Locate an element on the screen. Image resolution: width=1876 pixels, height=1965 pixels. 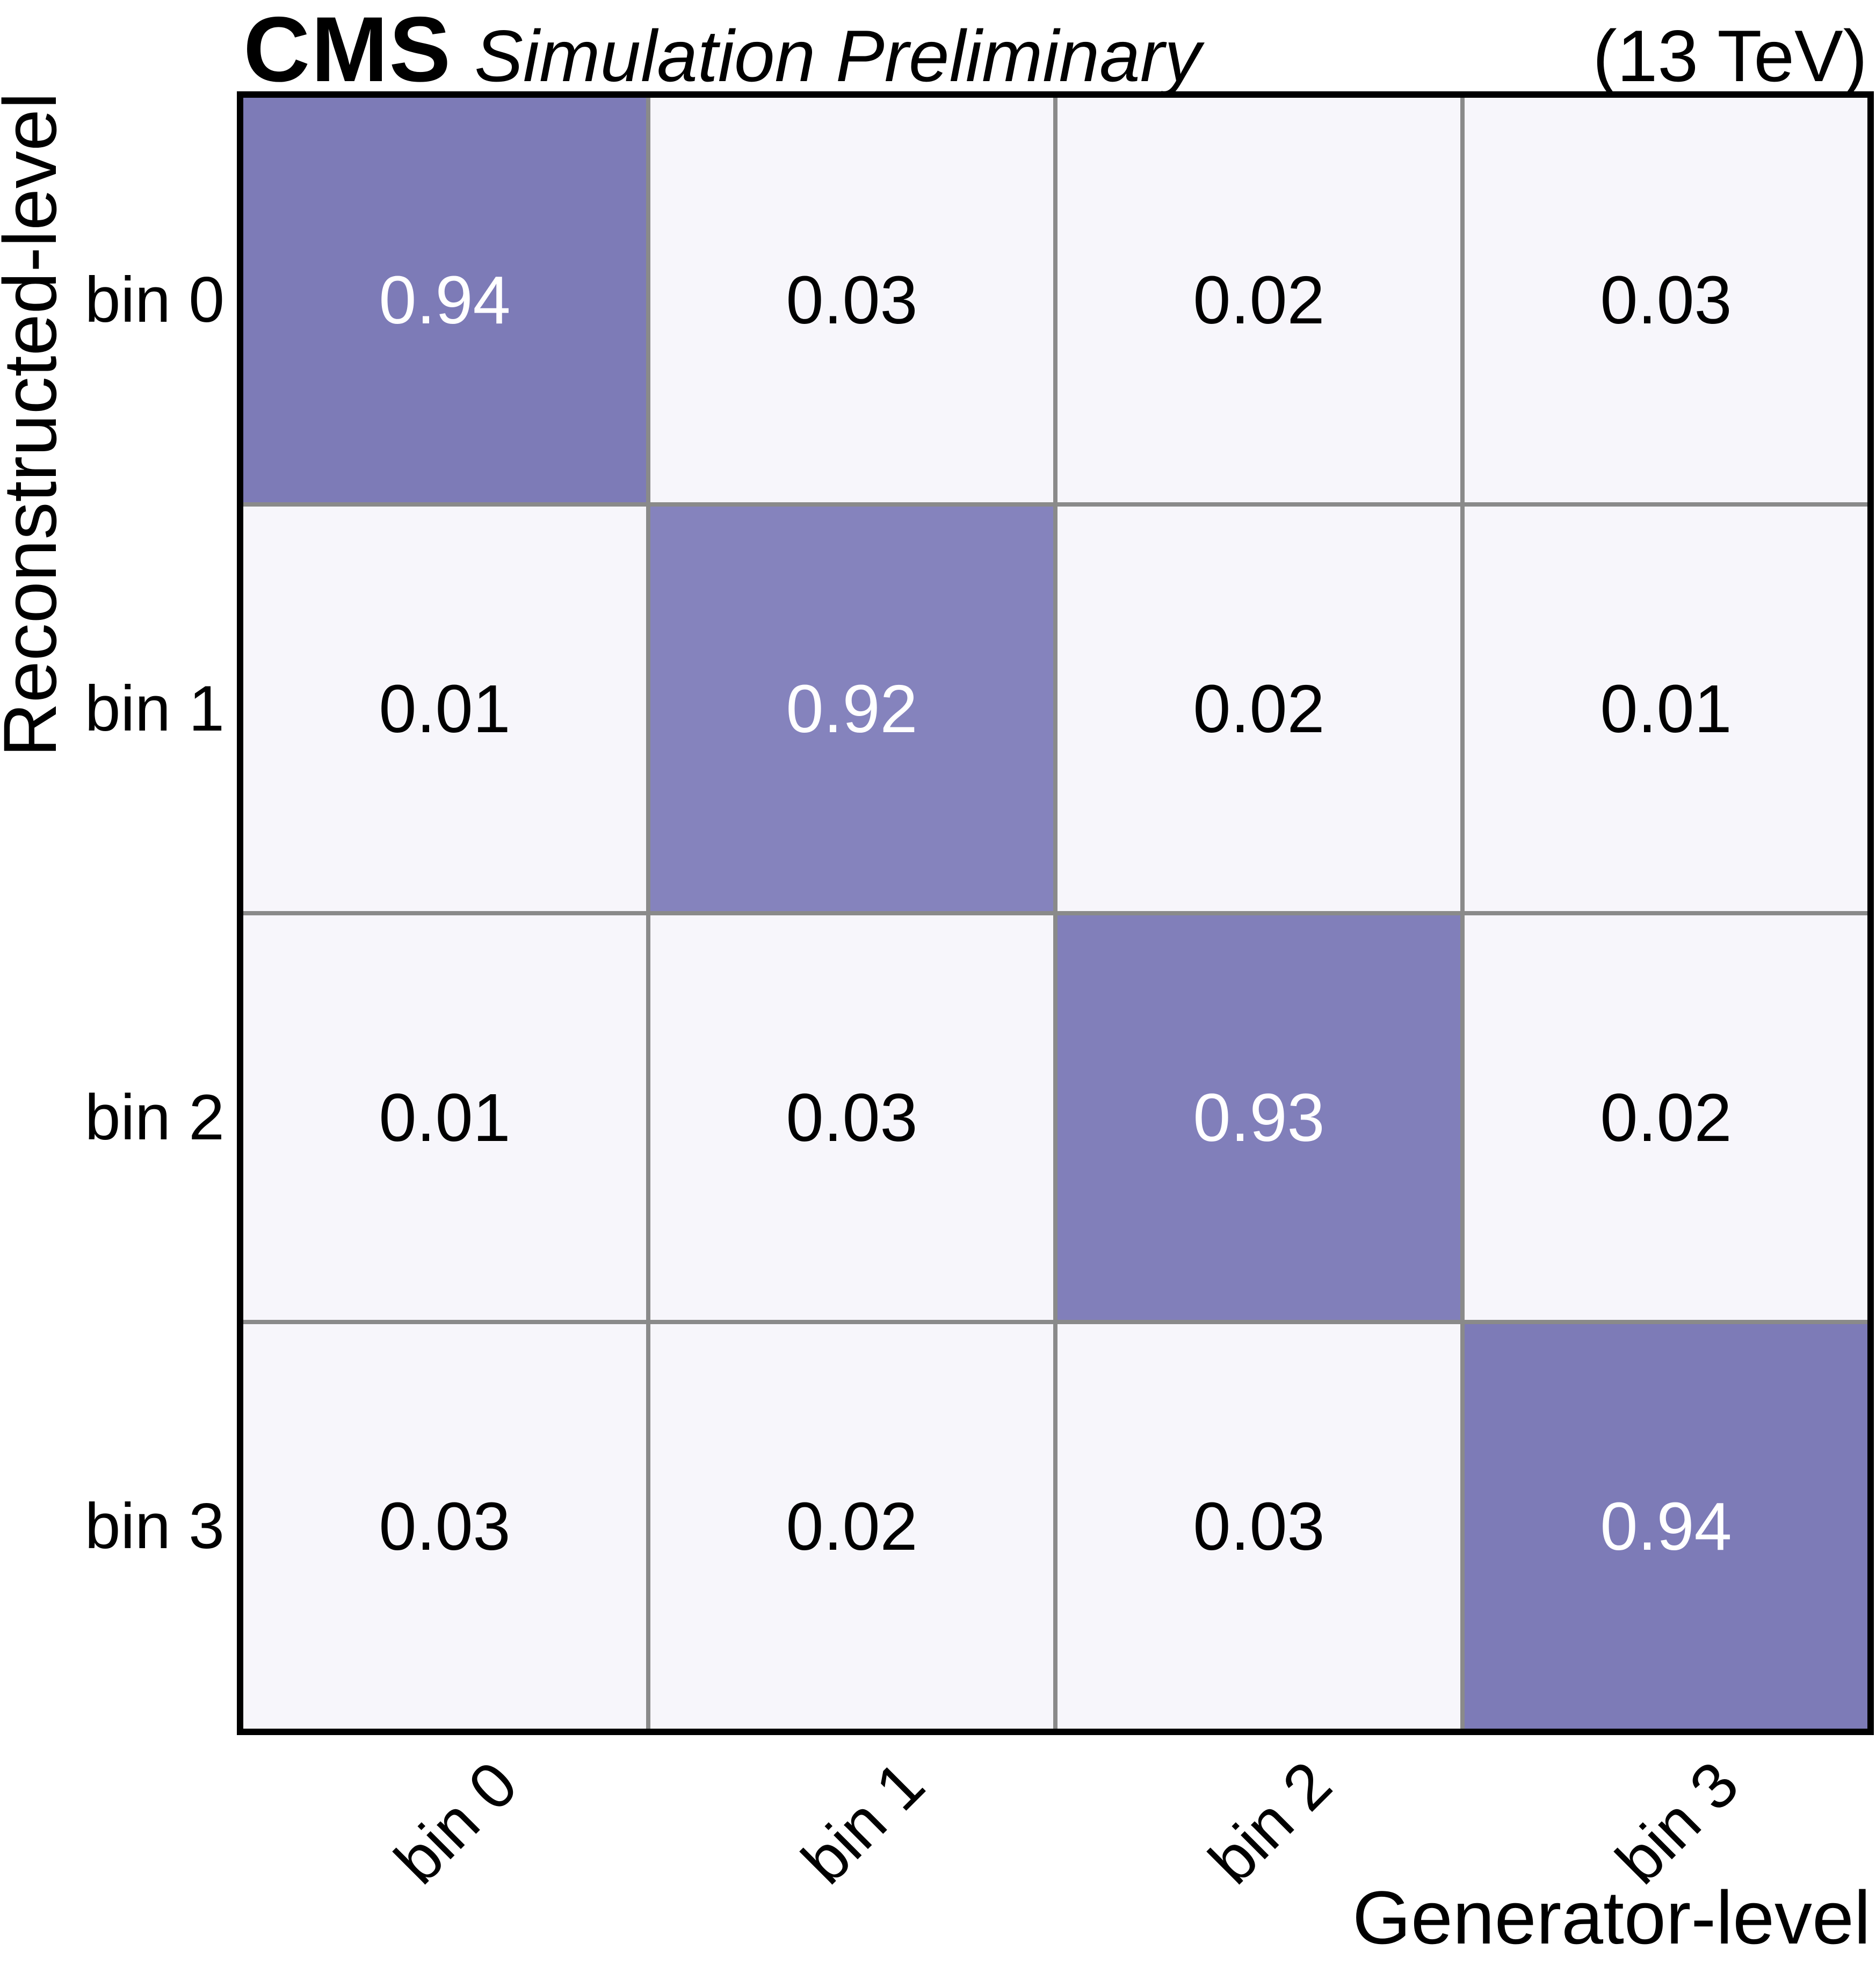
cell-r3c0: 0.03 is located at coordinates (444, 1526).